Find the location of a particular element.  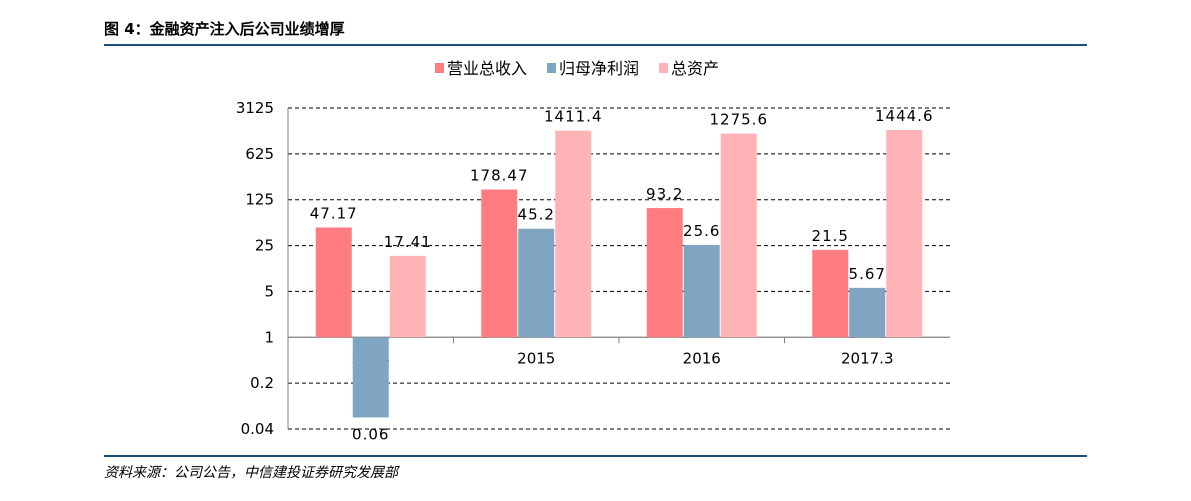

data-label: 1275.6 is located at coordinates (739, 120).